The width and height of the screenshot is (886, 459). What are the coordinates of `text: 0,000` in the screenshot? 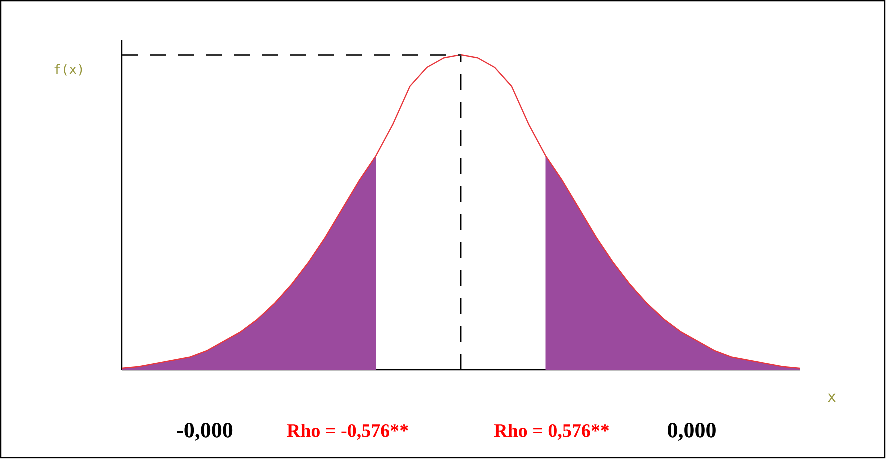 It's located at (692, 432).